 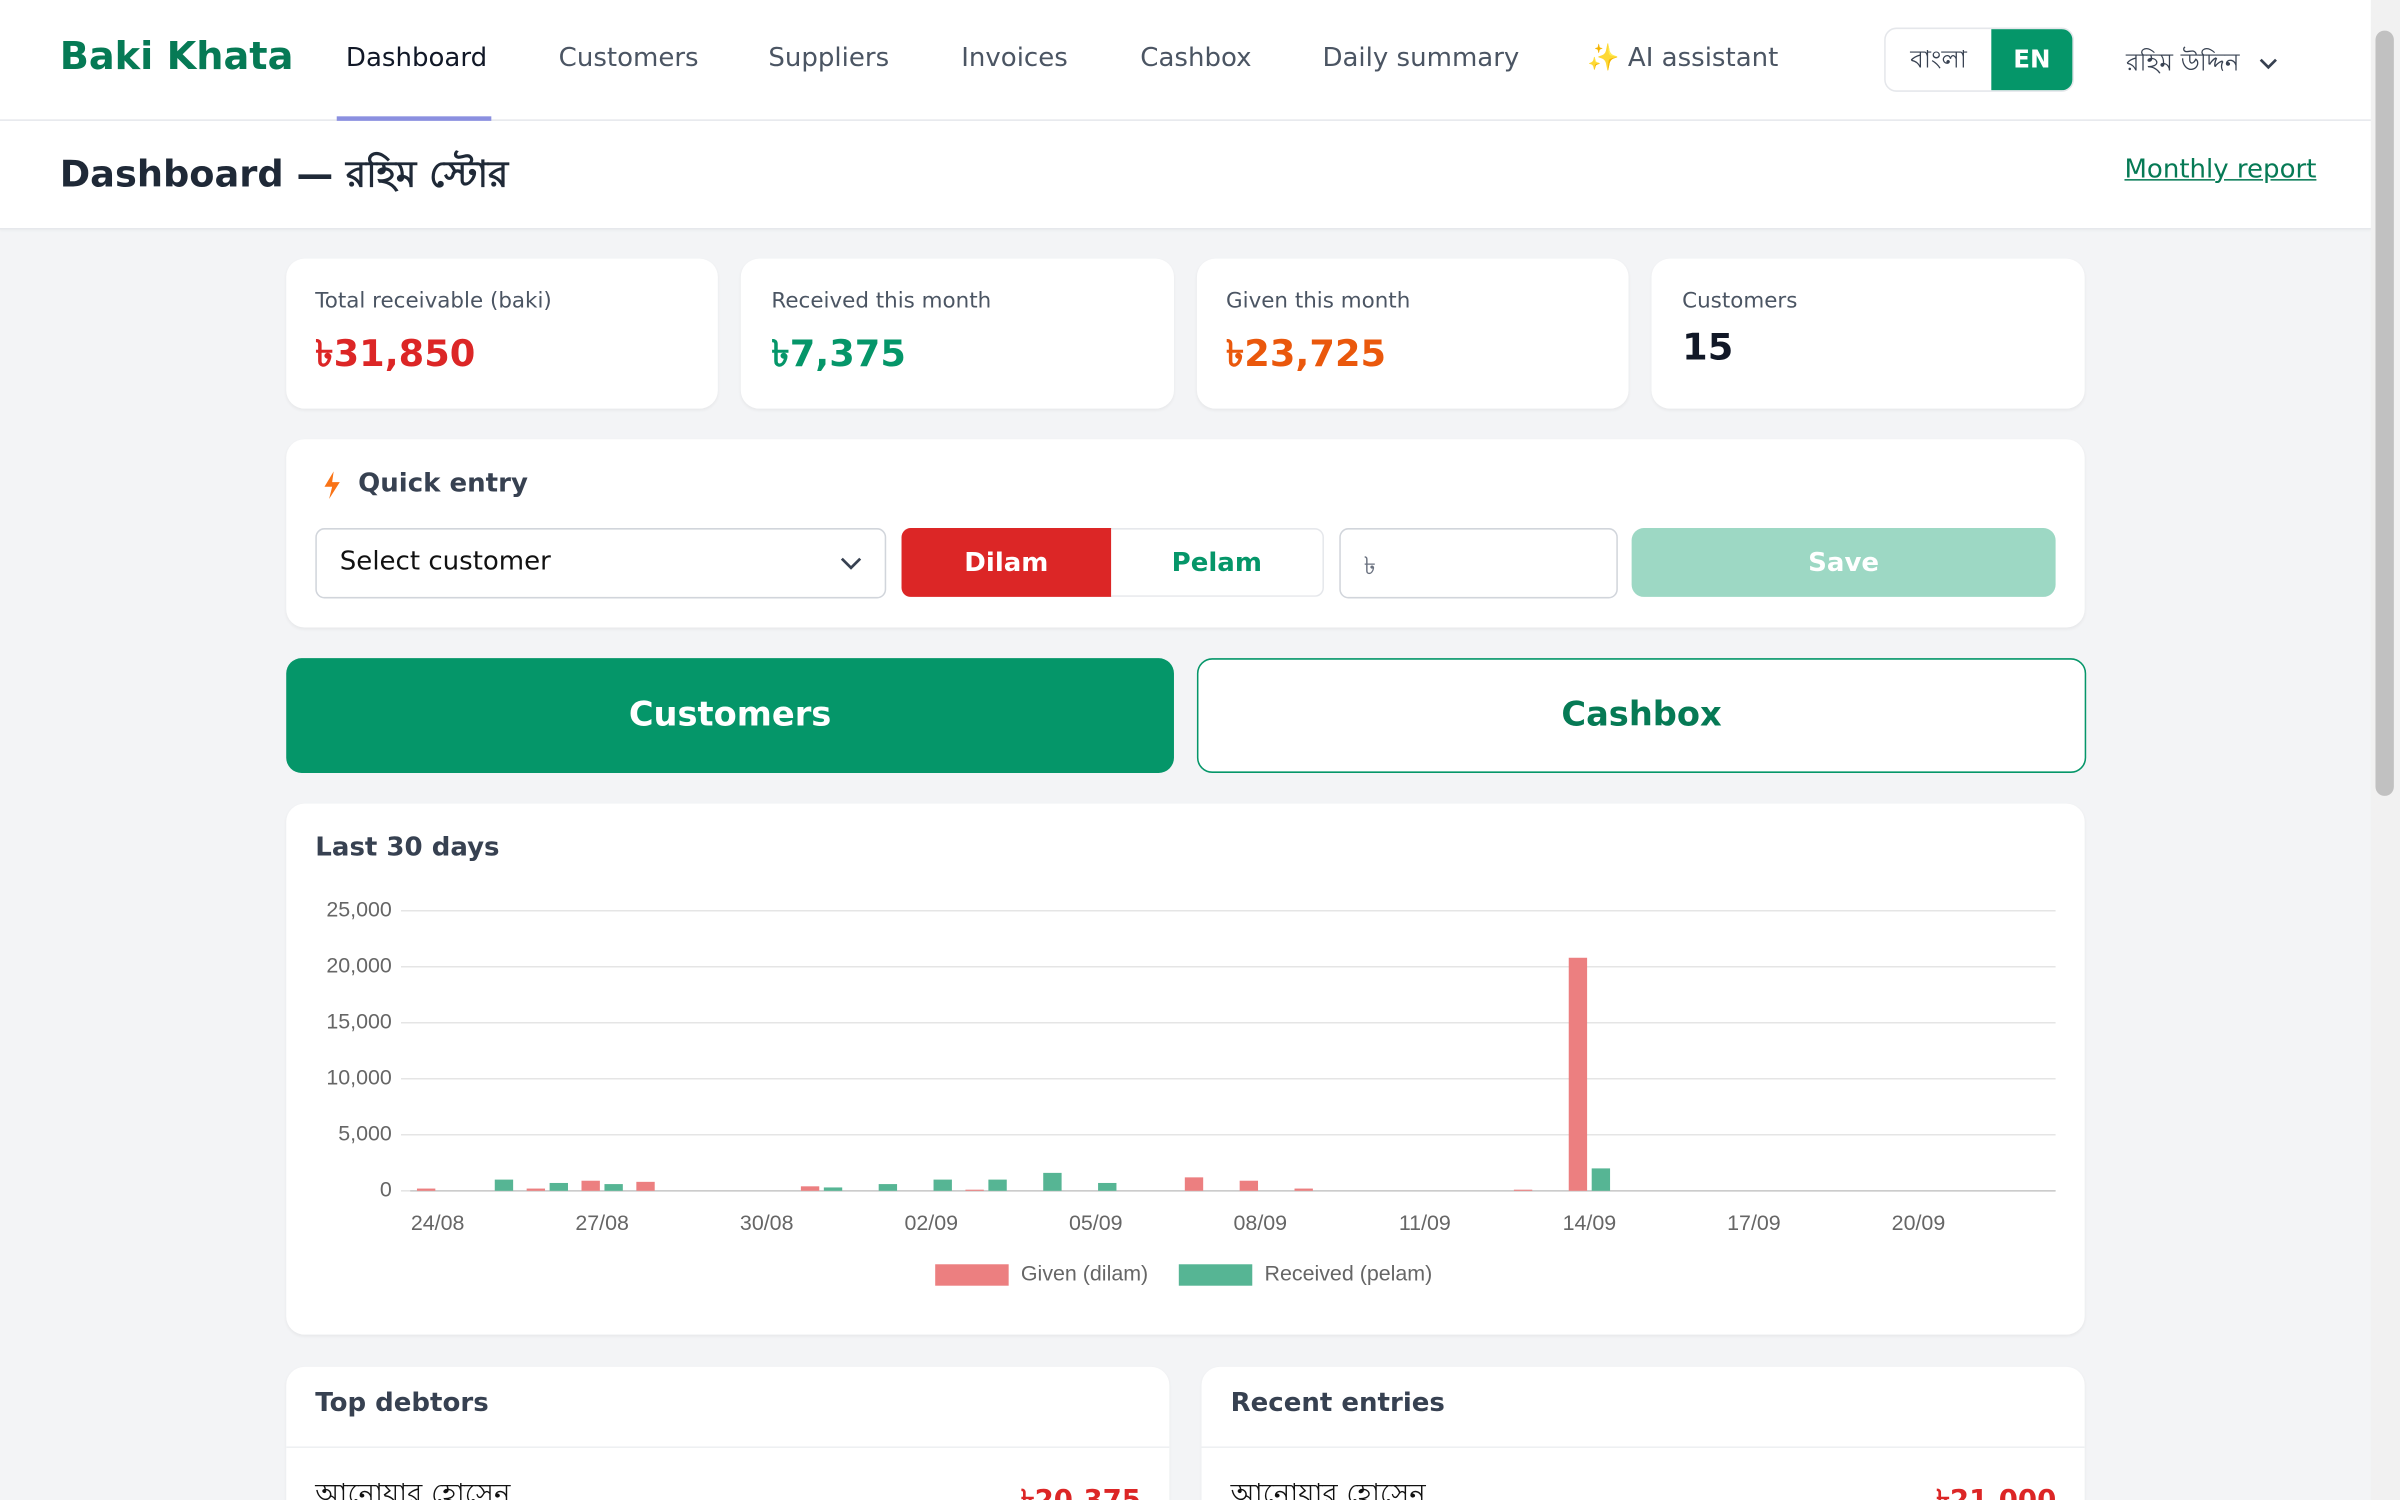 I want to click on debtor-amount: ৳20,375, so click(x=1081, y=1489).